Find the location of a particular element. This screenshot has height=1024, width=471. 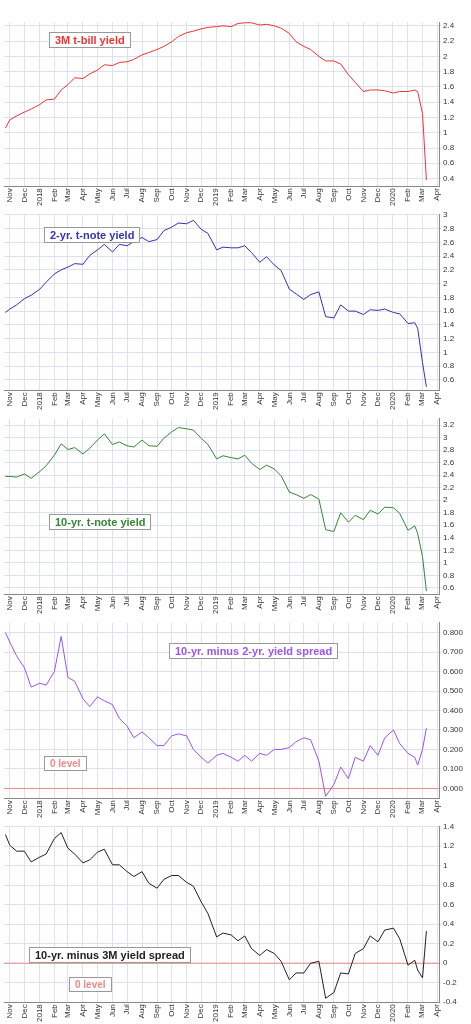

y-tick-label: 2 is located at coordinates (445, 500).